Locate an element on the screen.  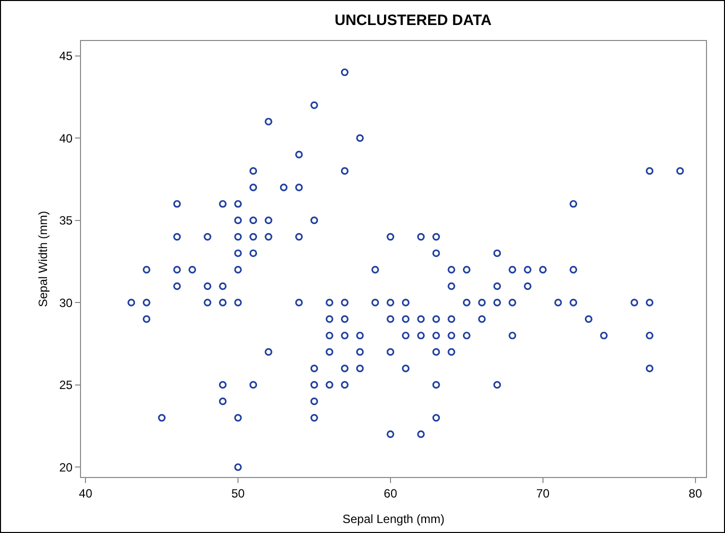
y-tick-label: 30 is located at coordinates (66, 303).